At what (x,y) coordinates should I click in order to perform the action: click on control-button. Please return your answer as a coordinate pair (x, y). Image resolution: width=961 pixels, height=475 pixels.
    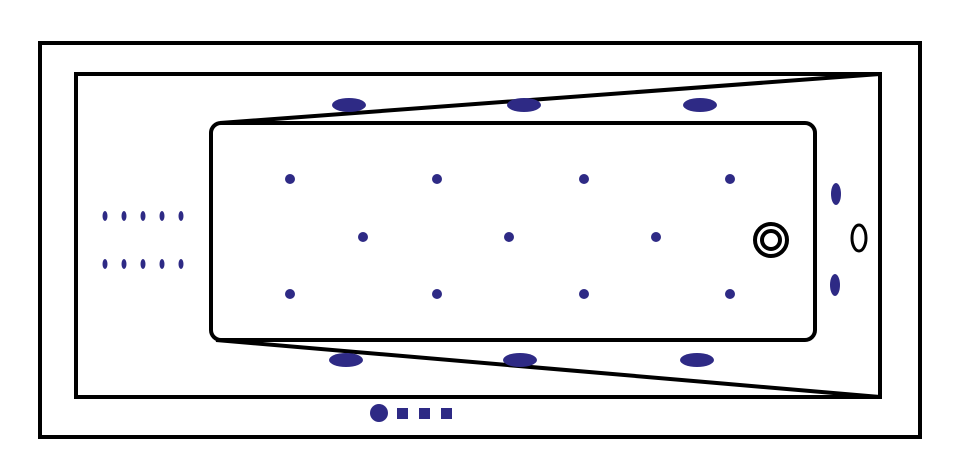
    Looking at the image, I should click on (379, 413).